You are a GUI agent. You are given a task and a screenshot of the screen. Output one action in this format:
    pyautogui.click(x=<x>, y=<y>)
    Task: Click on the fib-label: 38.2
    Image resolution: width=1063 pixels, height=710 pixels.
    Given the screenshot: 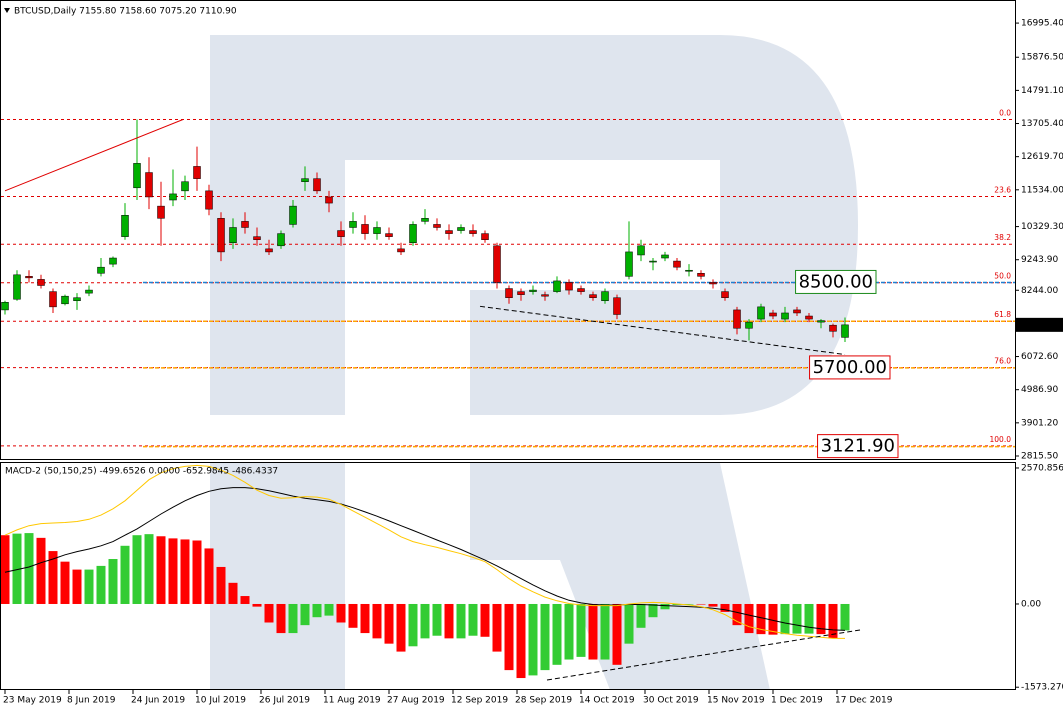 What is the action you would take?
    pyautogui.click(x=1002, y=237)
    